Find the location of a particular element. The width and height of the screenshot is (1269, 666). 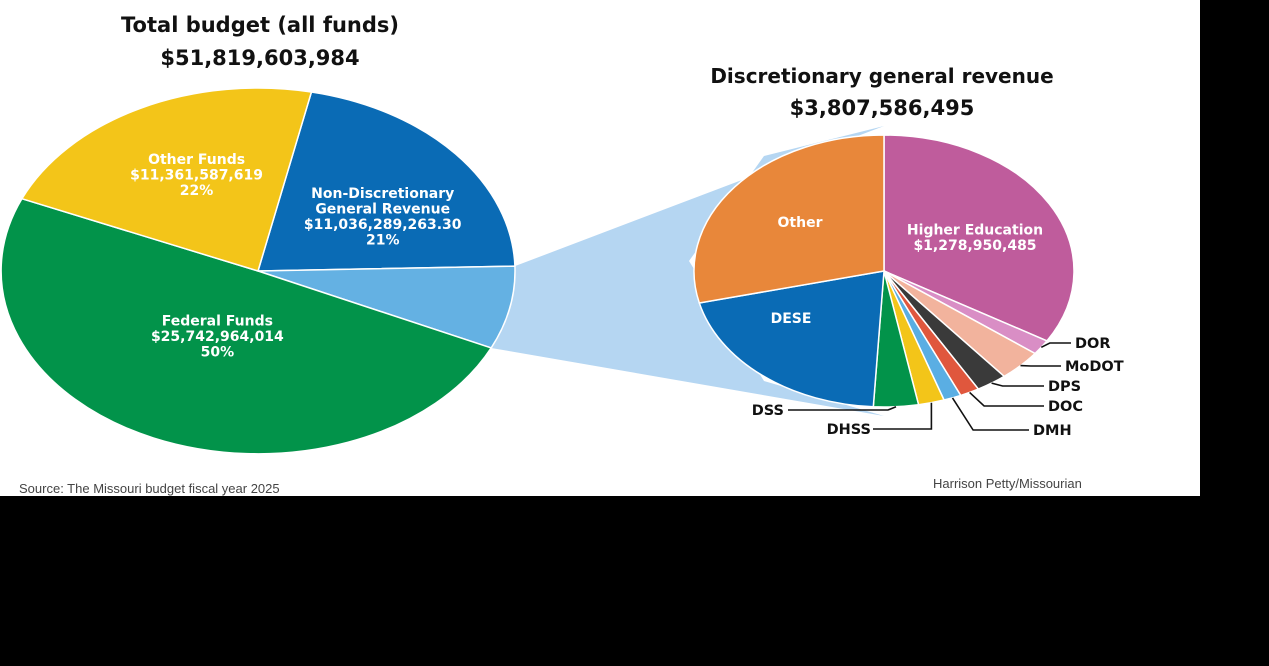

left-chart-title: Total budget (all funds) is located at coordinates (260, 25).